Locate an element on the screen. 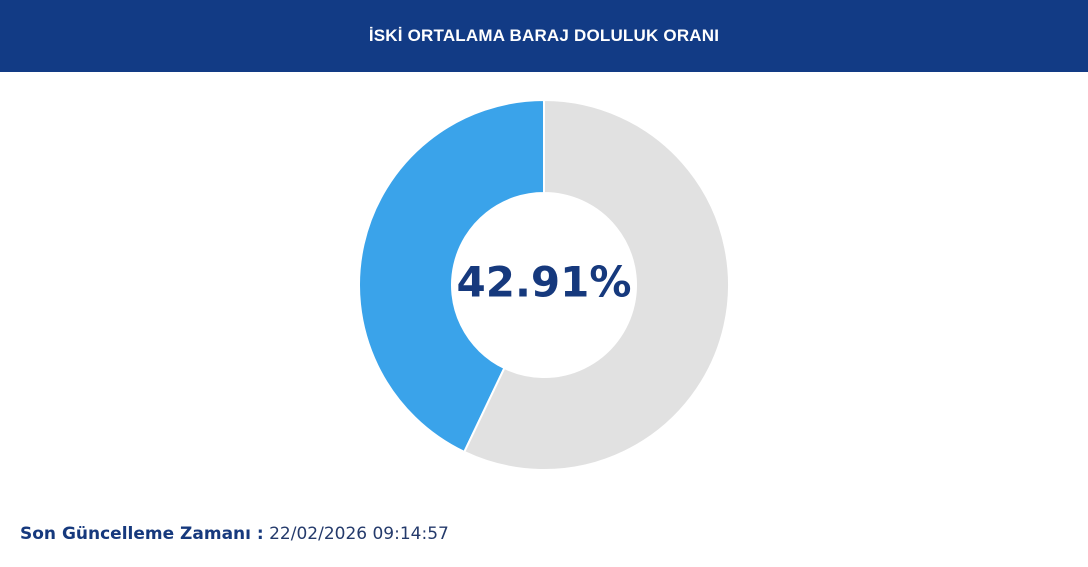  header-bar: İSKİ ORTALAMA BARAJ DOLULUK ORANI is located at coordinates (544, 36).